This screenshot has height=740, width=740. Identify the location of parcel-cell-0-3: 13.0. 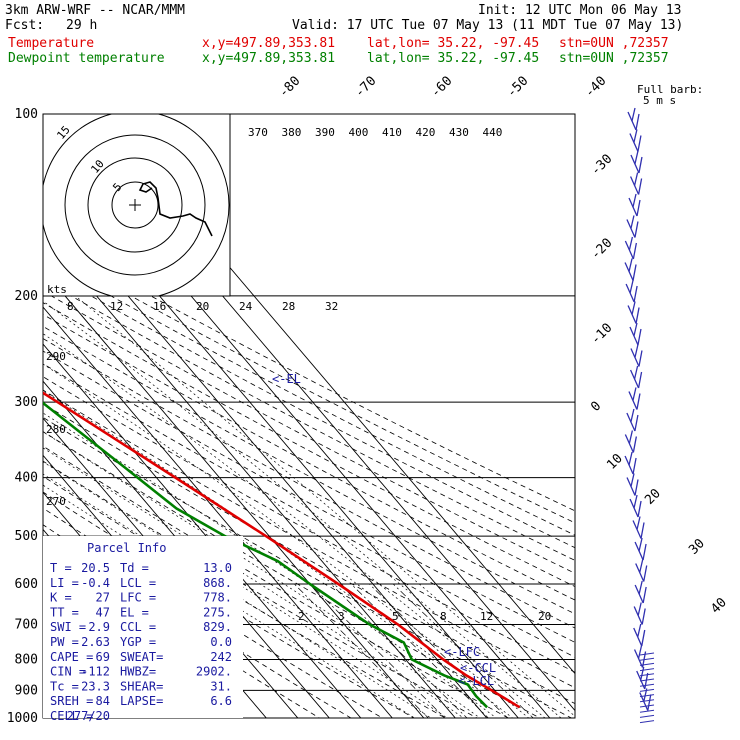
(217, 568).